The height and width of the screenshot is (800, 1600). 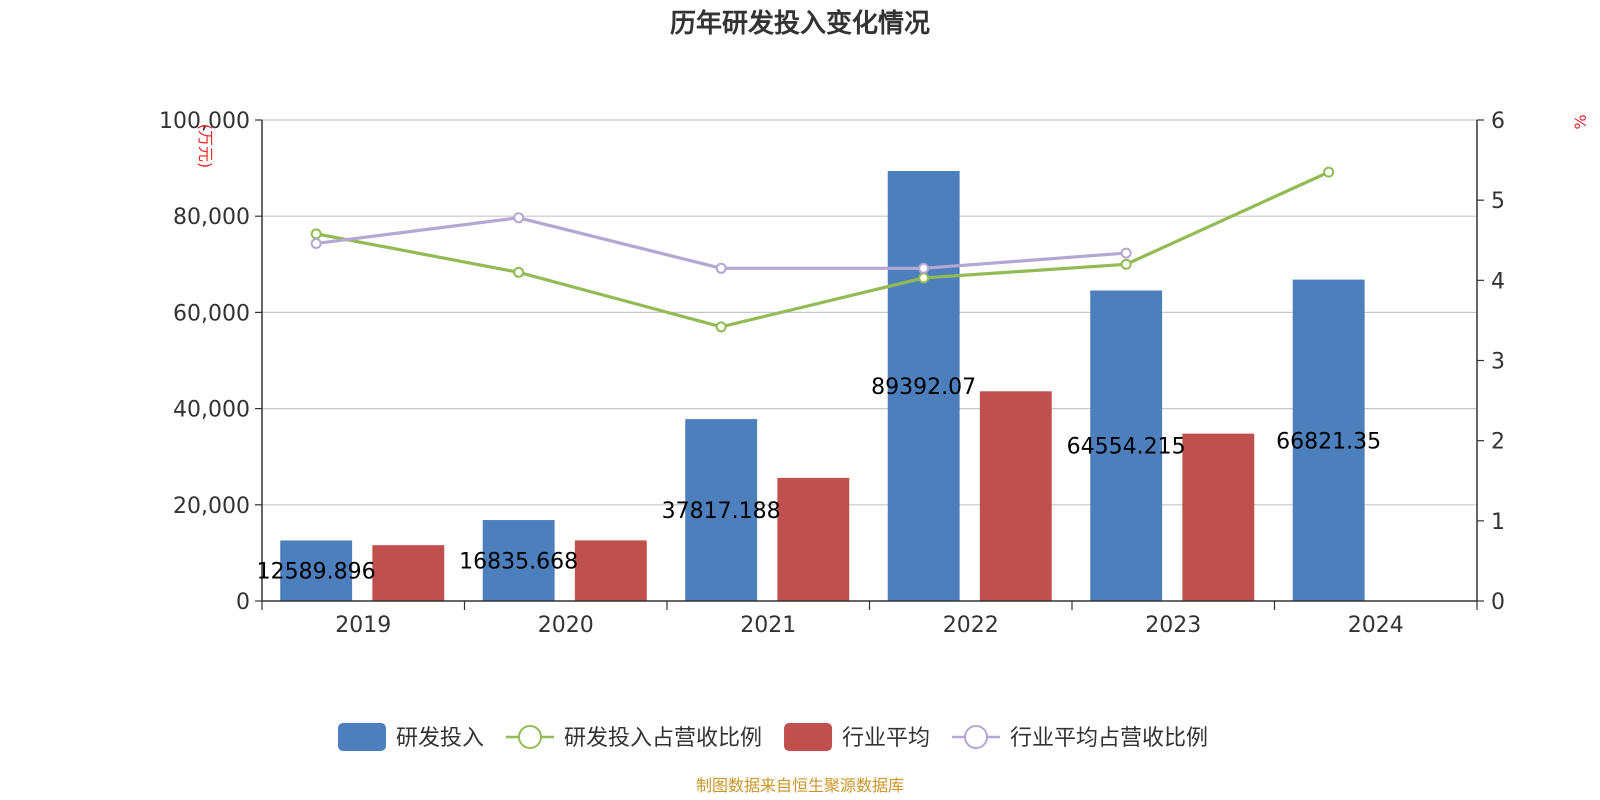 What do you see at coordinates (440, 738) in the screenshot?
I see `legend-label: 研发投入` at bounding box center [440, 738].